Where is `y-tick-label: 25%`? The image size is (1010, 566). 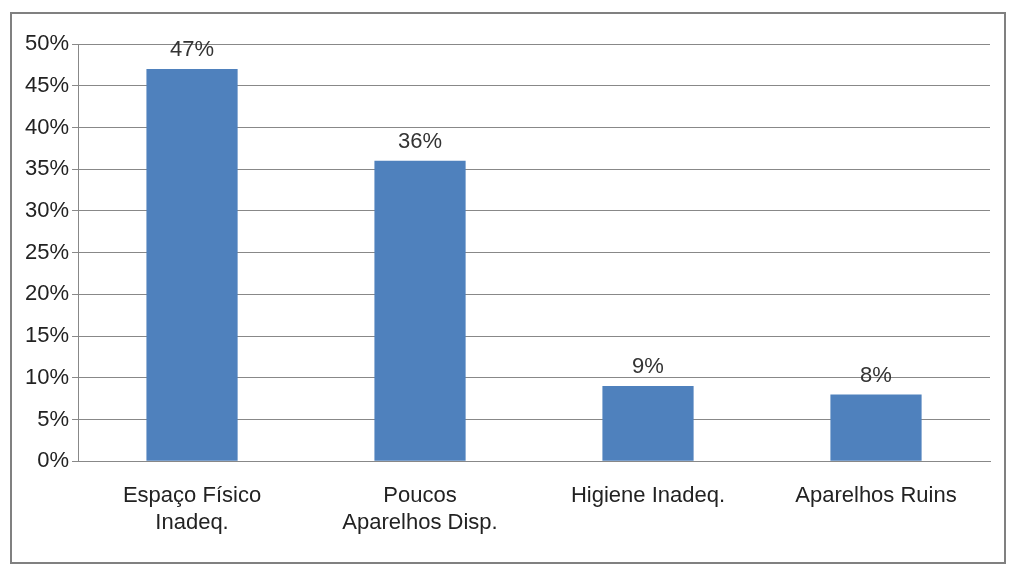 y-tick-label: 25% is located at coordinates (47, 251).